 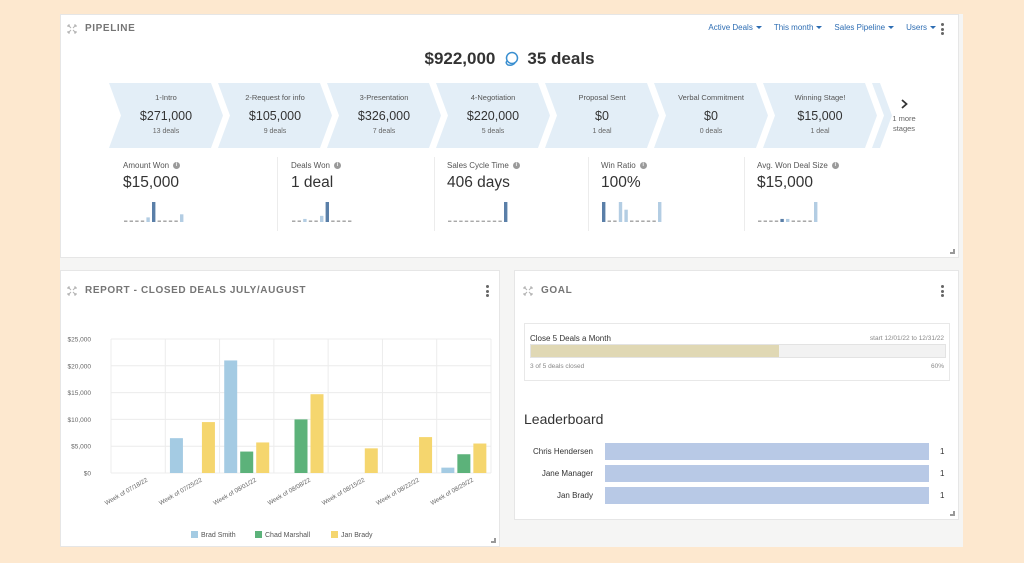 What do you see at coordinates (767, 451) in the screenshot?
I see `leaderboard-bar` at bounding box center [767, 451].